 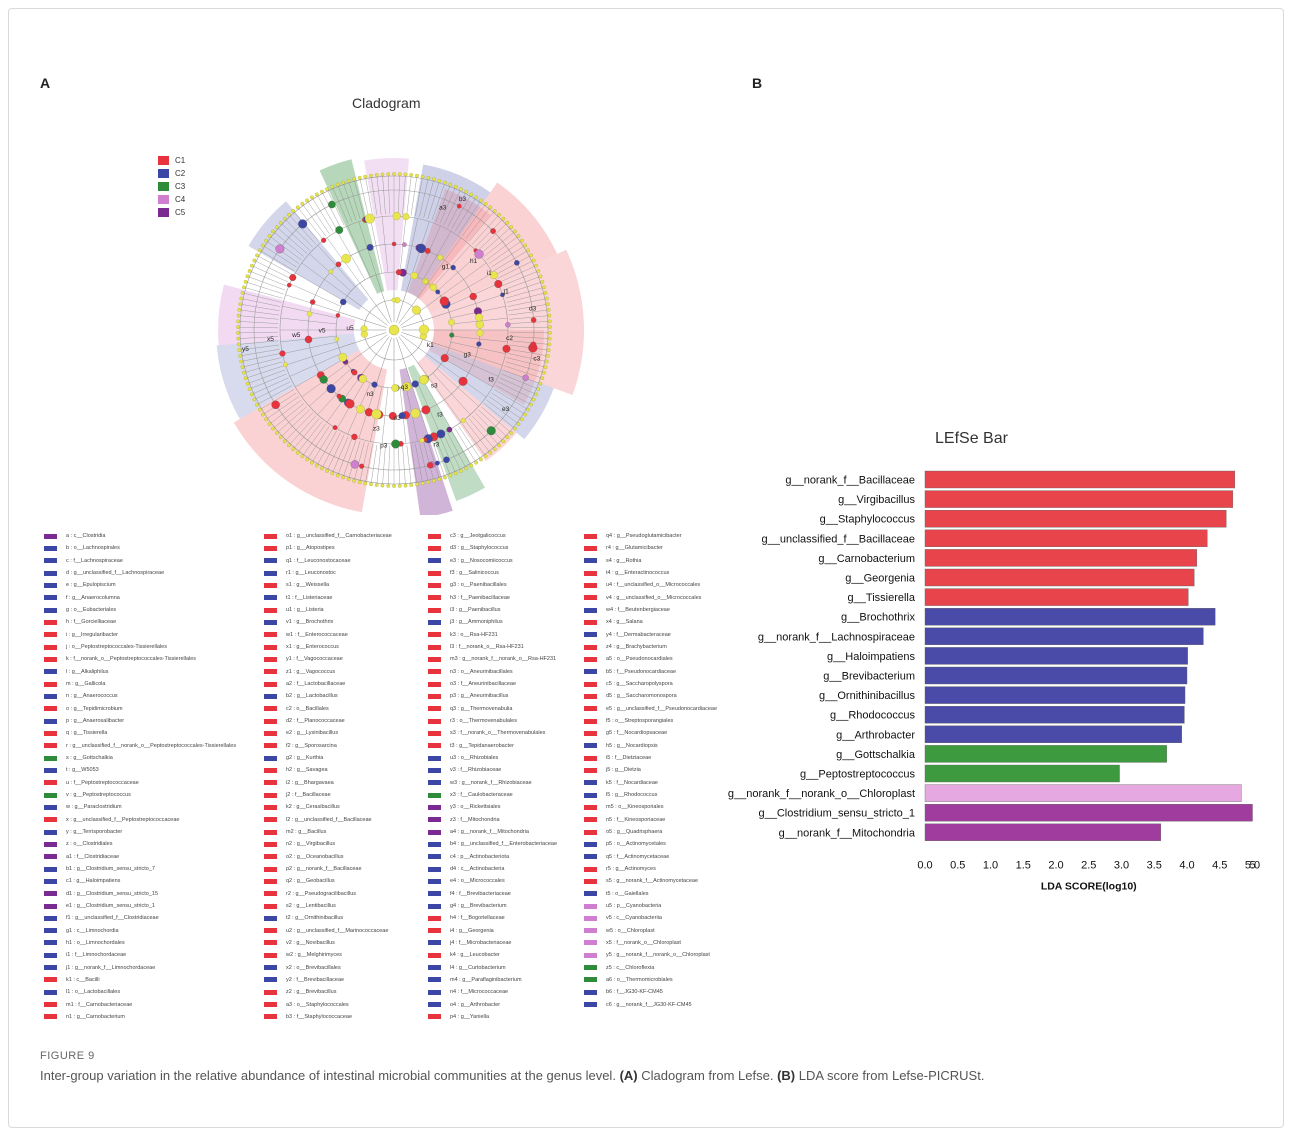 I want to click on taxa-label: t2 : g__Ornithinibacillus, so click(x=315, y=918).